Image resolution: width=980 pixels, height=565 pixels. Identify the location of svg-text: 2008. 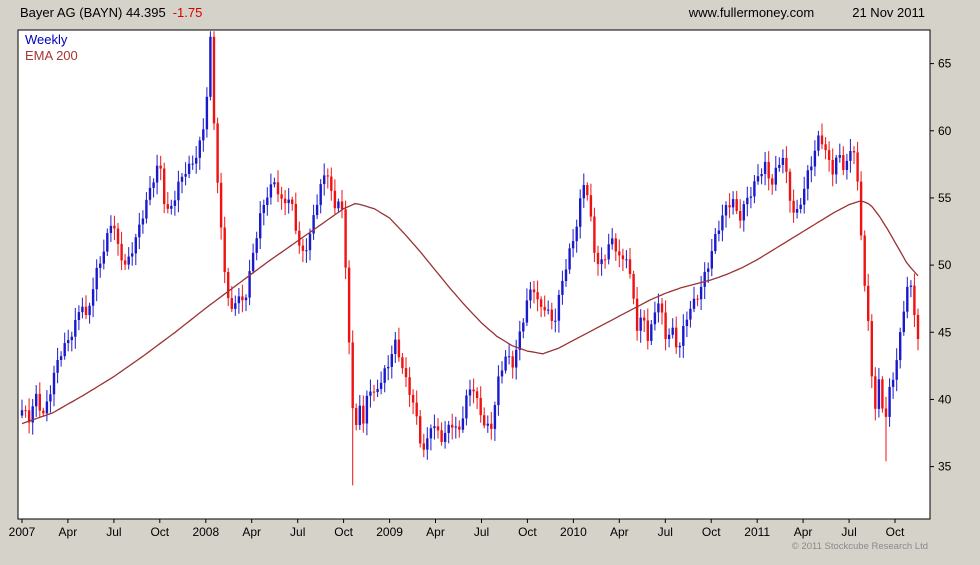
(205, 532).